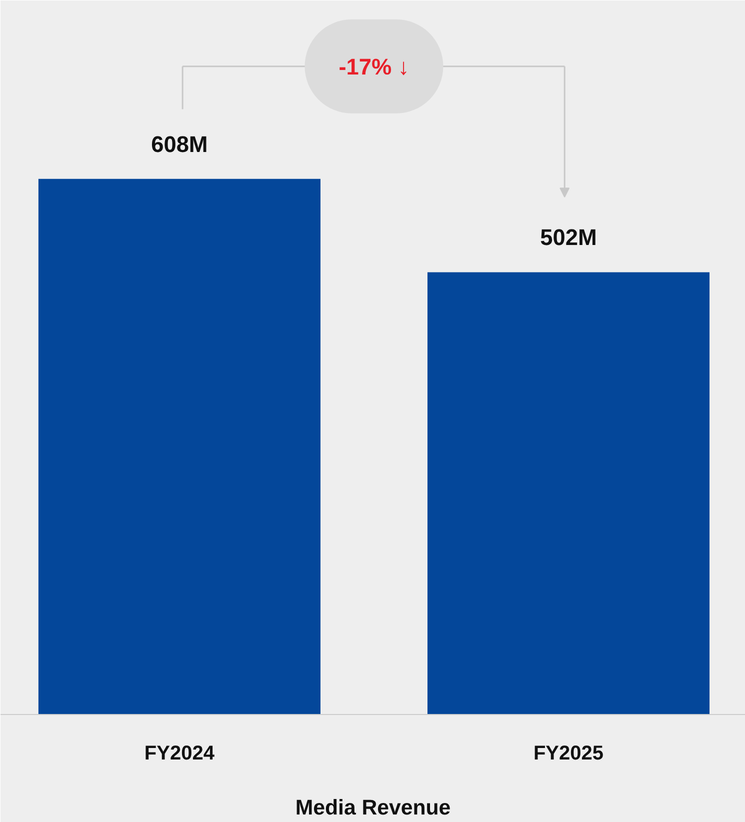 Image resolution: width=745 pixels, height=822 pixels. What do you see at coordinates (374, 66) in the screenshot?
I see `text: -17% ↓` at bounding box center [374, 66].